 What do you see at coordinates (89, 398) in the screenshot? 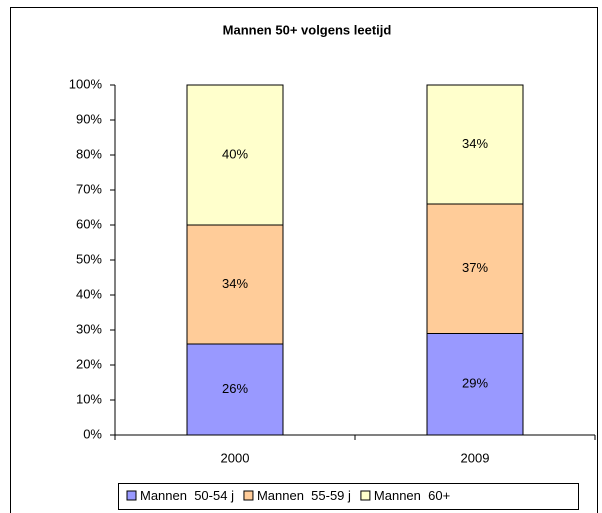
I see `y-tick-label: 10%` at bounding box center [89, 398].